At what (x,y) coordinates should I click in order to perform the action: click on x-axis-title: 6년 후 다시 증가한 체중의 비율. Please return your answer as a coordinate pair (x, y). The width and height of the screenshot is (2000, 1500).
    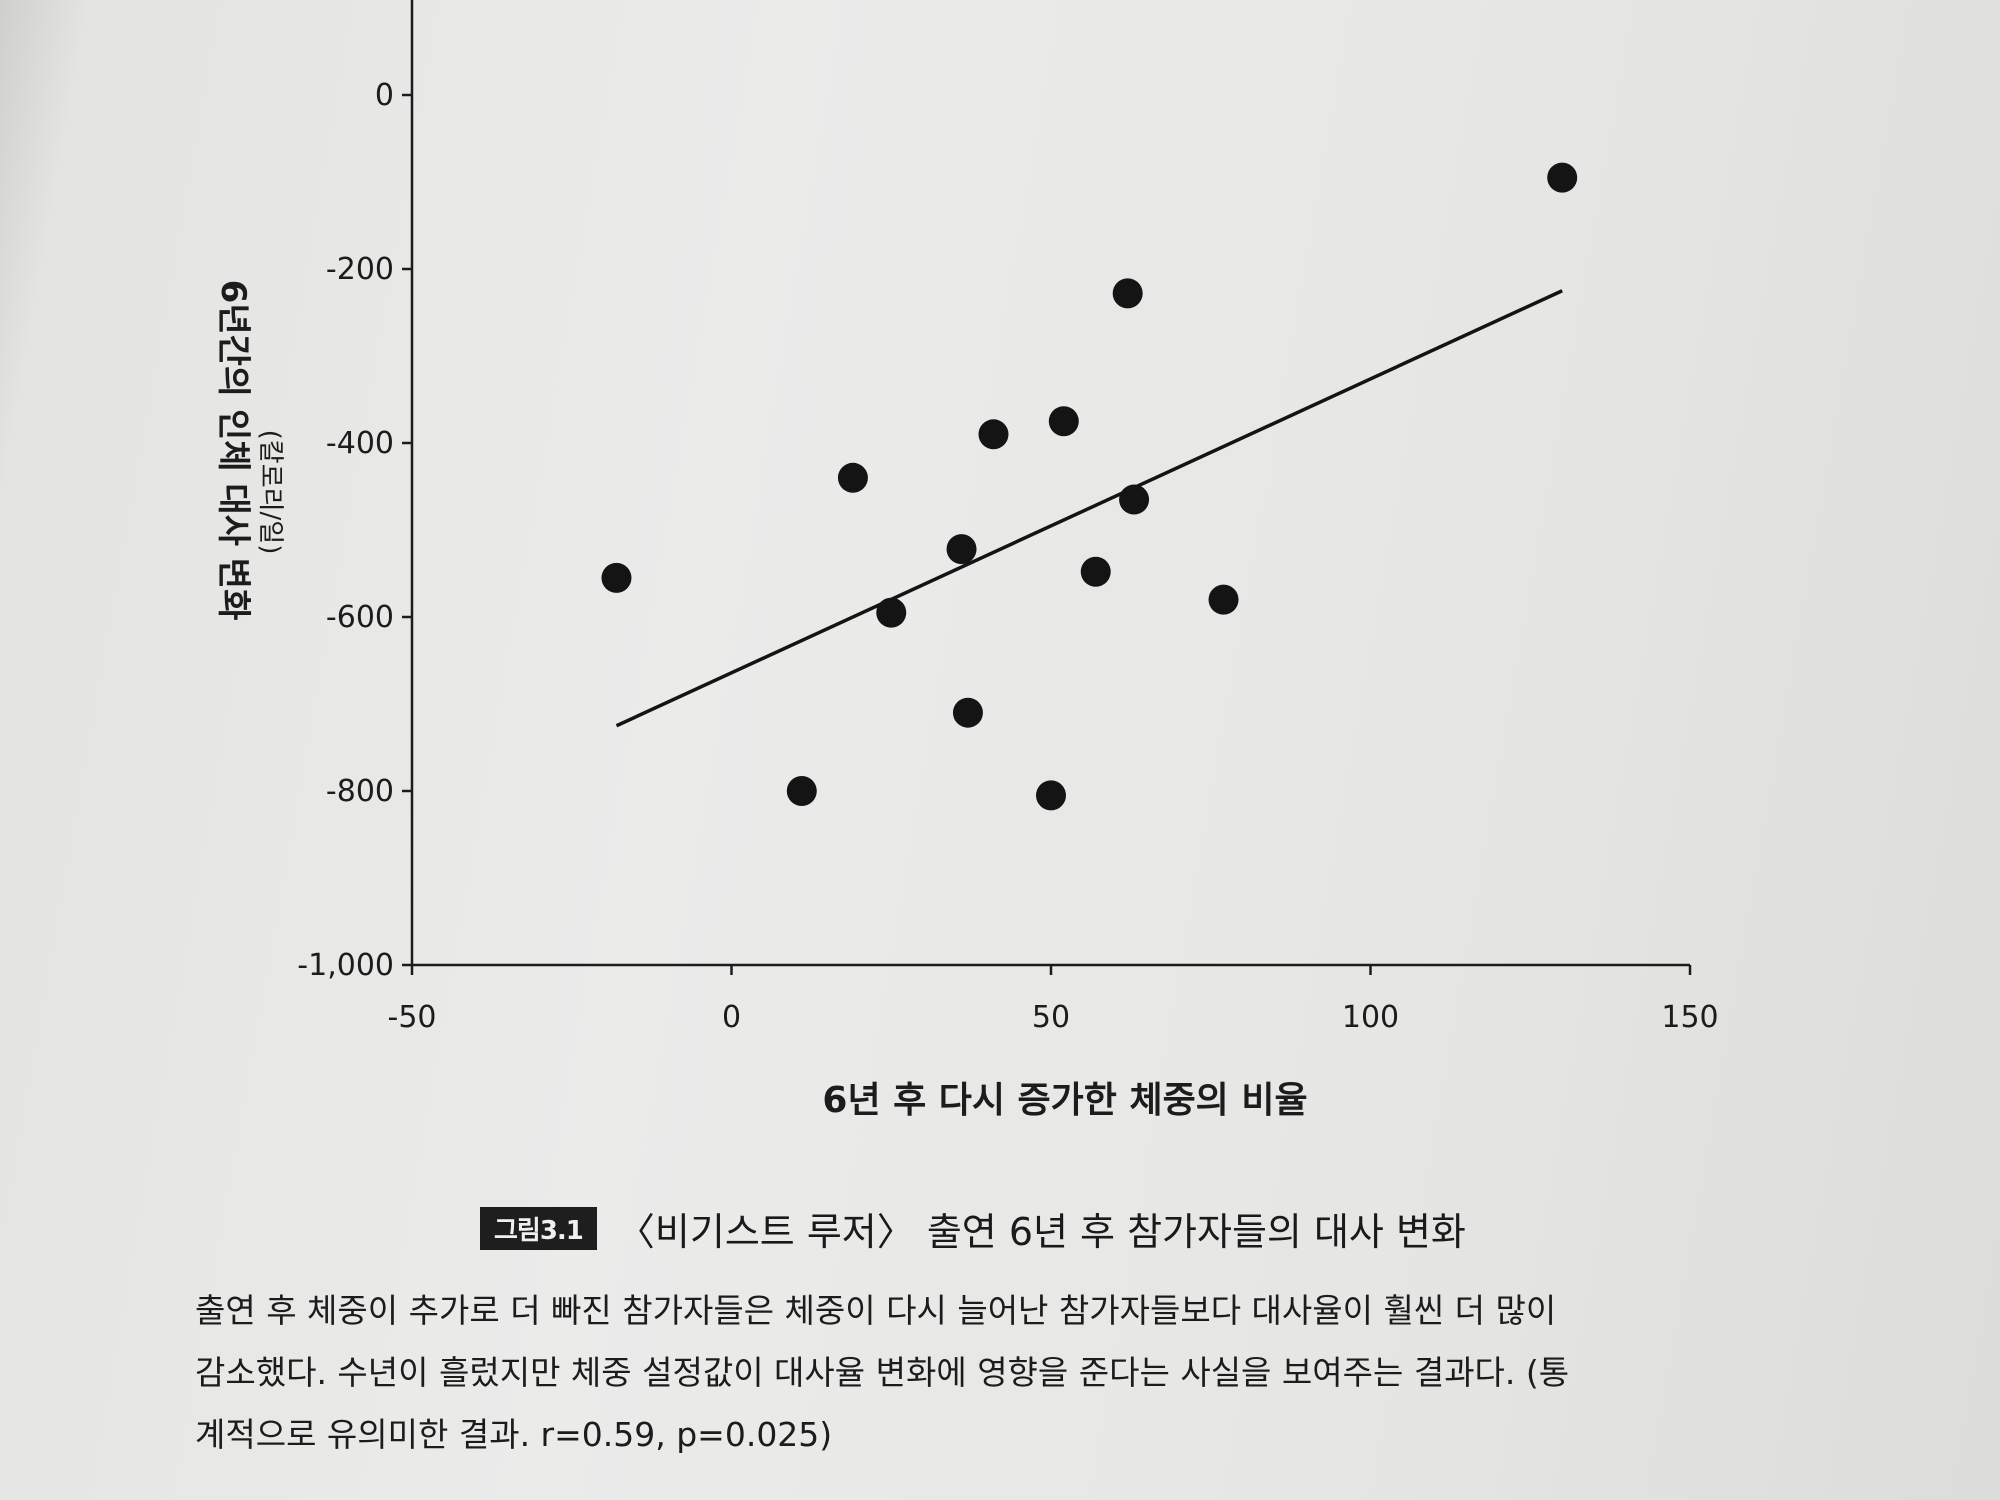
    Looking at the image, I should click on (1064, 1100).